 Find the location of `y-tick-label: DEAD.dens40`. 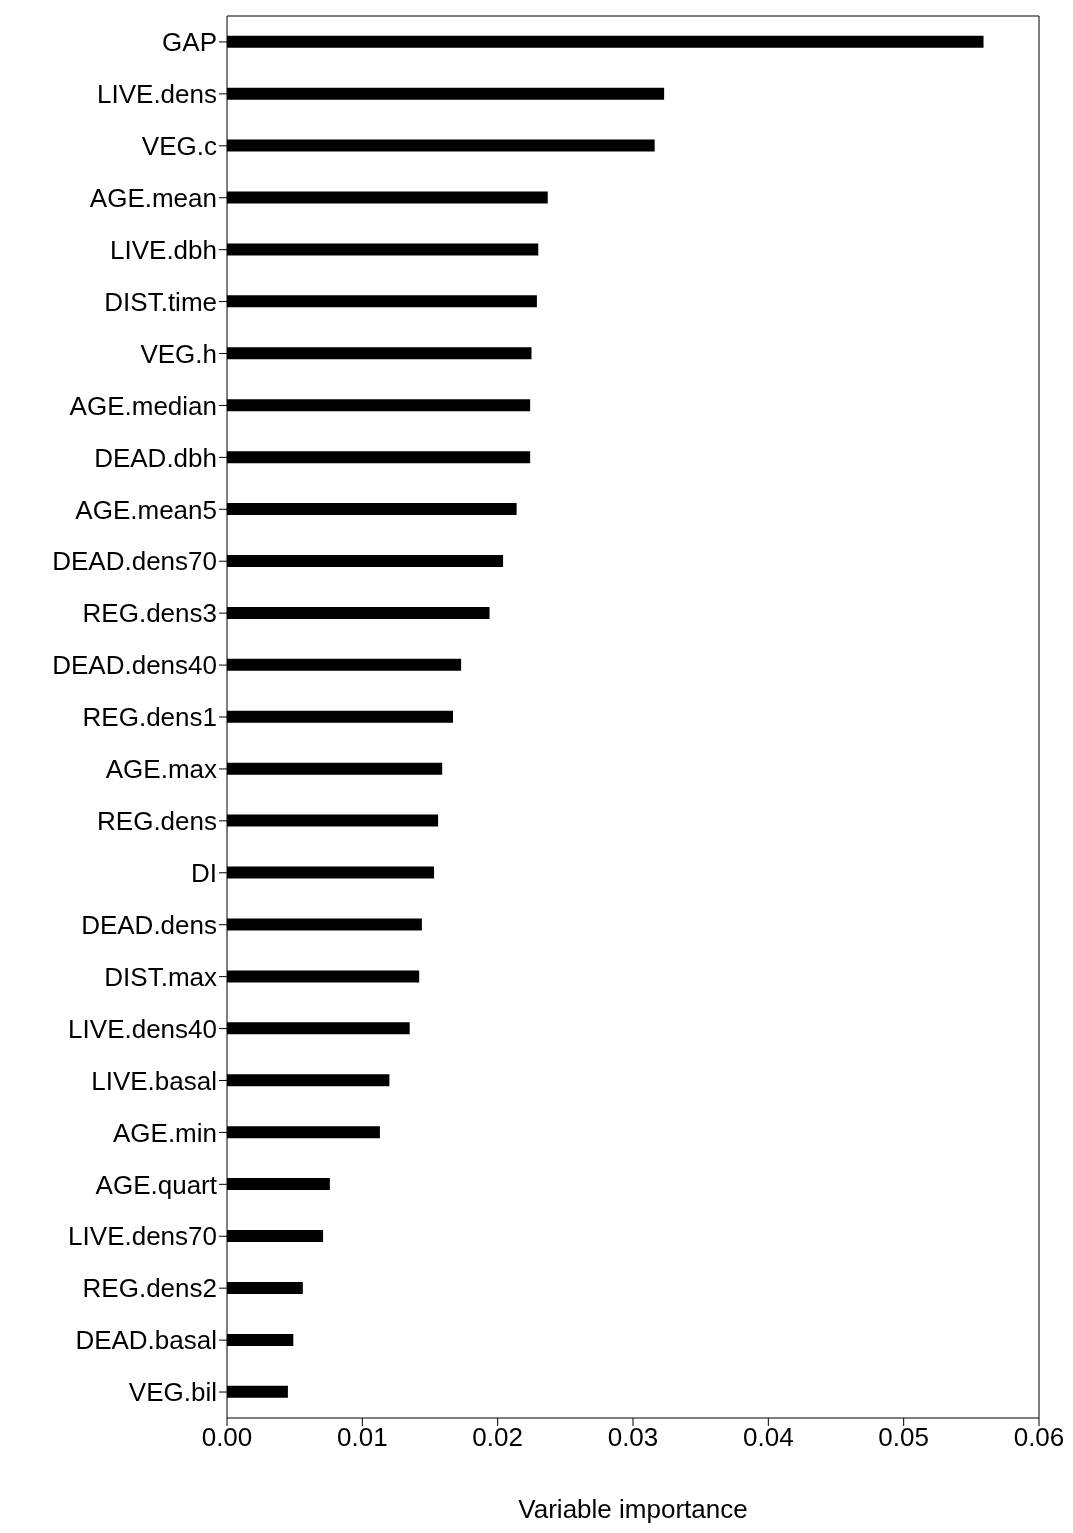

y-tick-label: DEAD.dens40 is located at coordinates (134, 665).